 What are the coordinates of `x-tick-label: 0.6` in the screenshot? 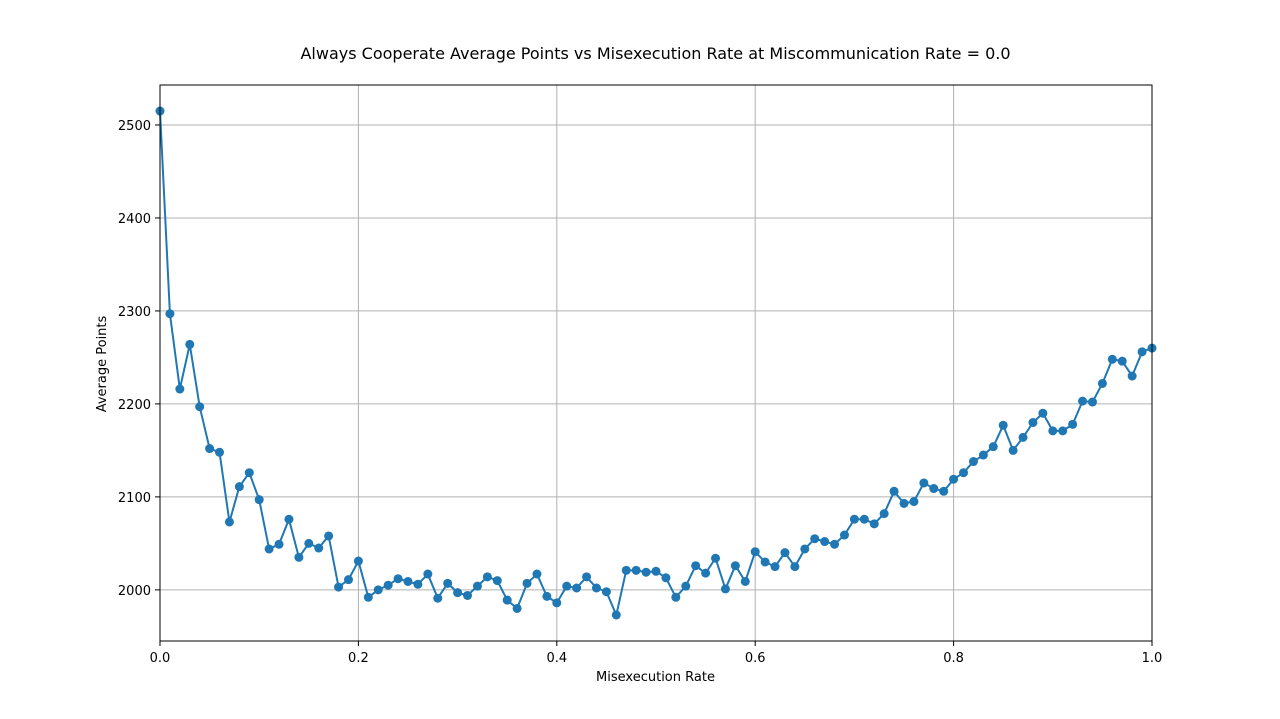 It's located at (755, 658).